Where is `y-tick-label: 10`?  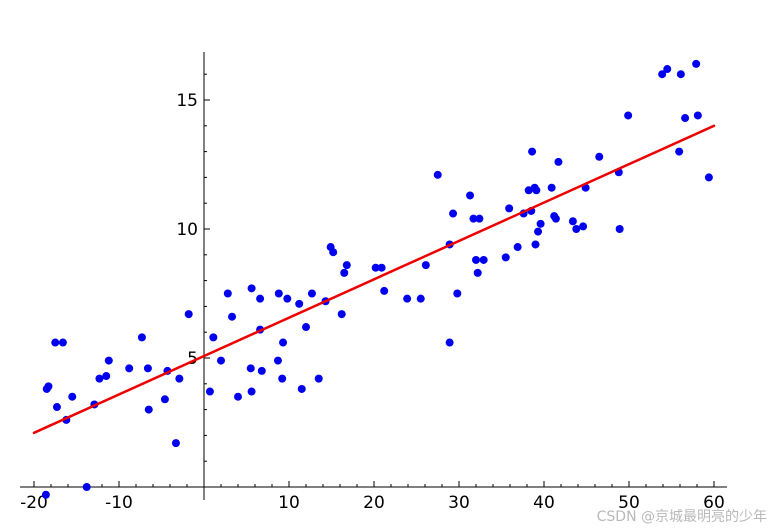 y-tick-label: 10 is located at coordinates (187, 230).